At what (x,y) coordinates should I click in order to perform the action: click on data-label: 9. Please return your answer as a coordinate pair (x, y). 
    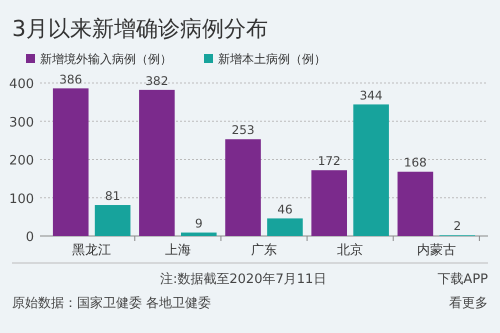
    Looking at the image, I should click on (198, 223).